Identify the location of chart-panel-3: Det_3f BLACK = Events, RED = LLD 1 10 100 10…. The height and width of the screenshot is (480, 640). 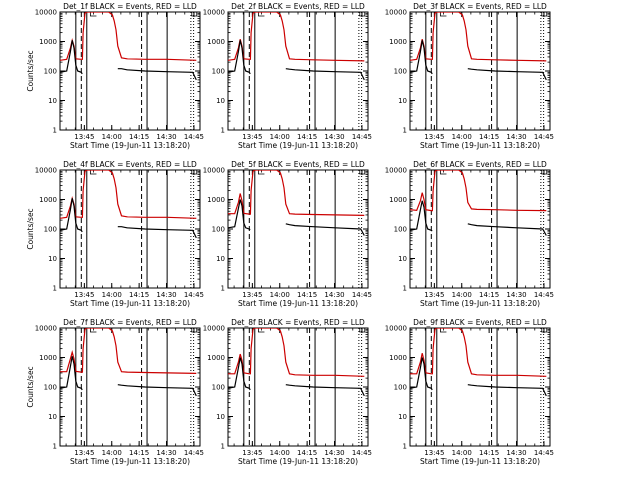
(469, 76).